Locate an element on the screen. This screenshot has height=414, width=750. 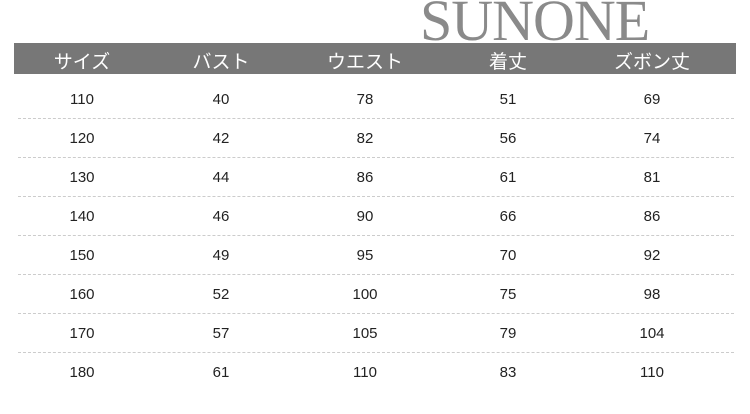
table-cell: 49 is located at coordinates (221, 255).